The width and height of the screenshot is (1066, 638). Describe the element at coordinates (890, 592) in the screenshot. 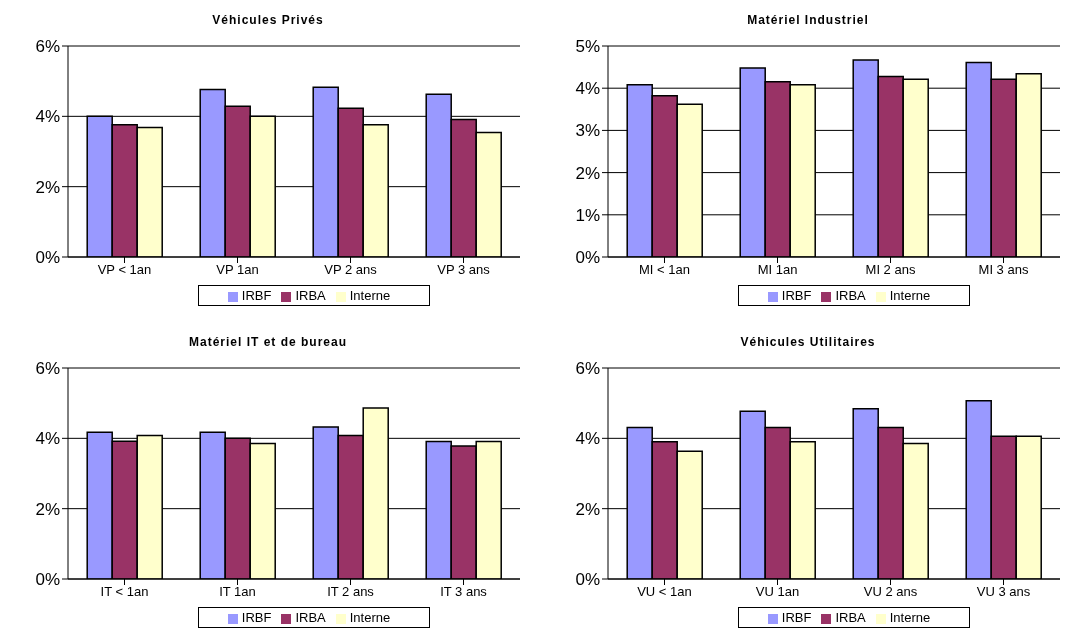

I see `x-tick-label: VU 2 ans` at that location.